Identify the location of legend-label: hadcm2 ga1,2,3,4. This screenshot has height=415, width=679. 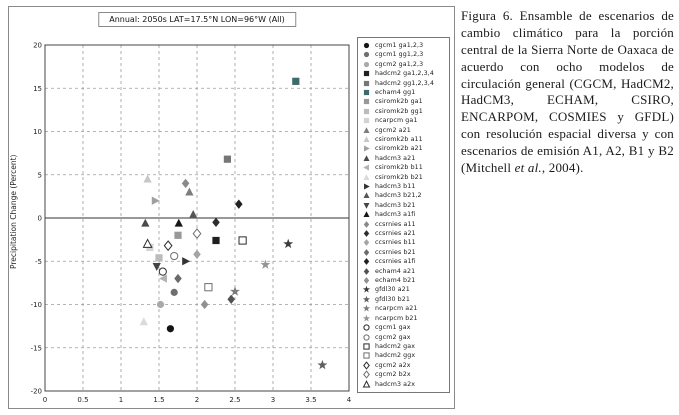
(404, 74).